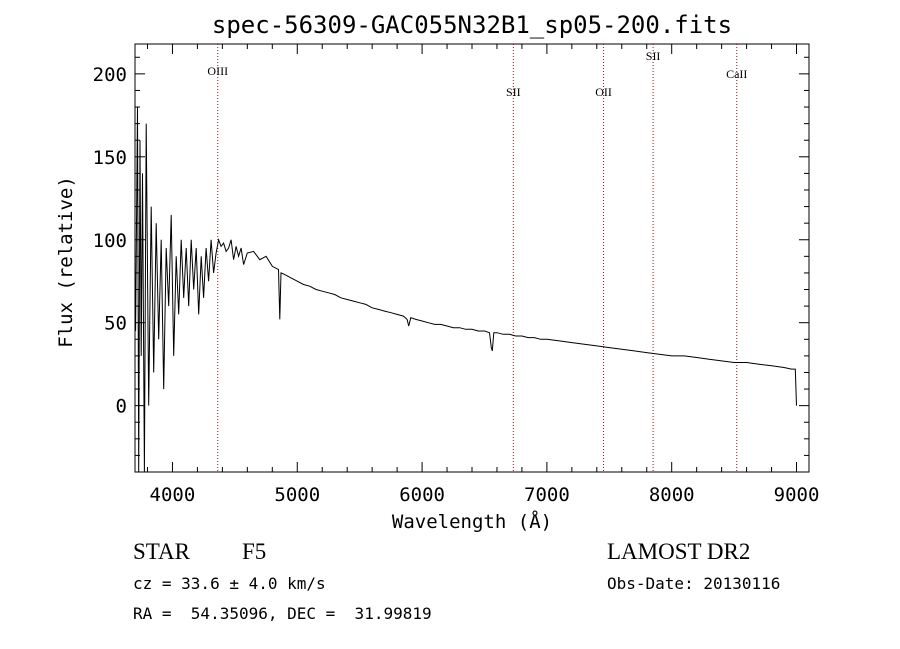  What do you see at coordinates (254, 551) in the screenshot?
I see `spectral-subclass: F5` at bounding box center [254, 551].